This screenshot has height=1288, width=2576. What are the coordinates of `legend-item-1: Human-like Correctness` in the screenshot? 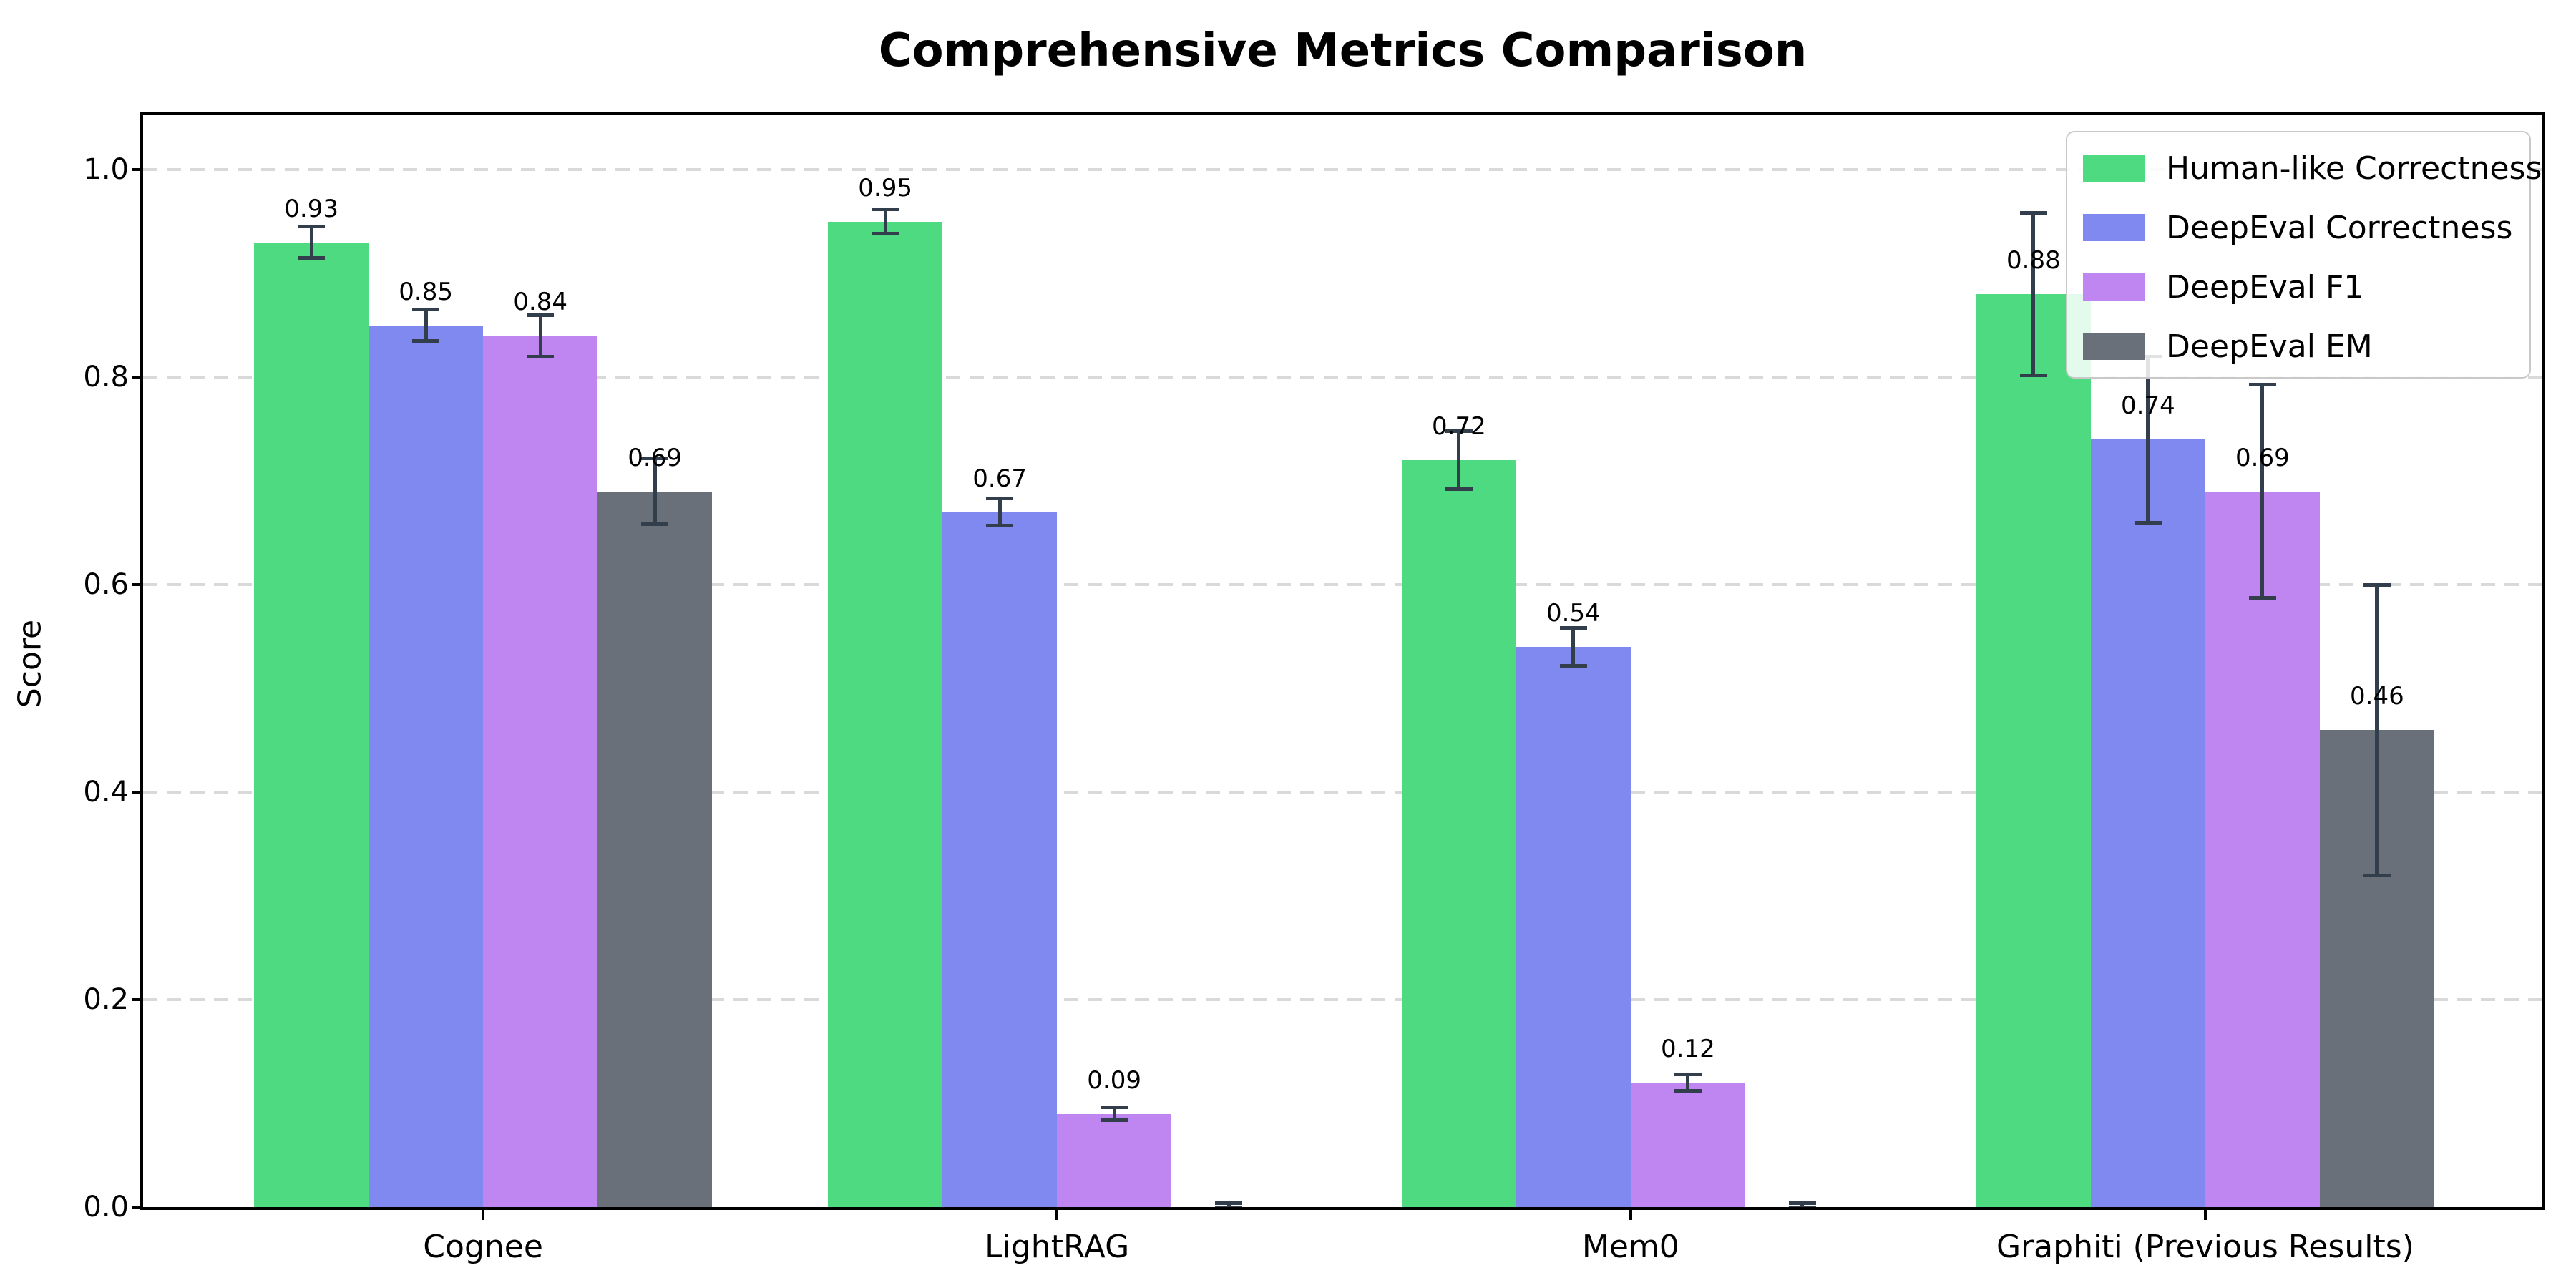 It's located at (2304, 168).